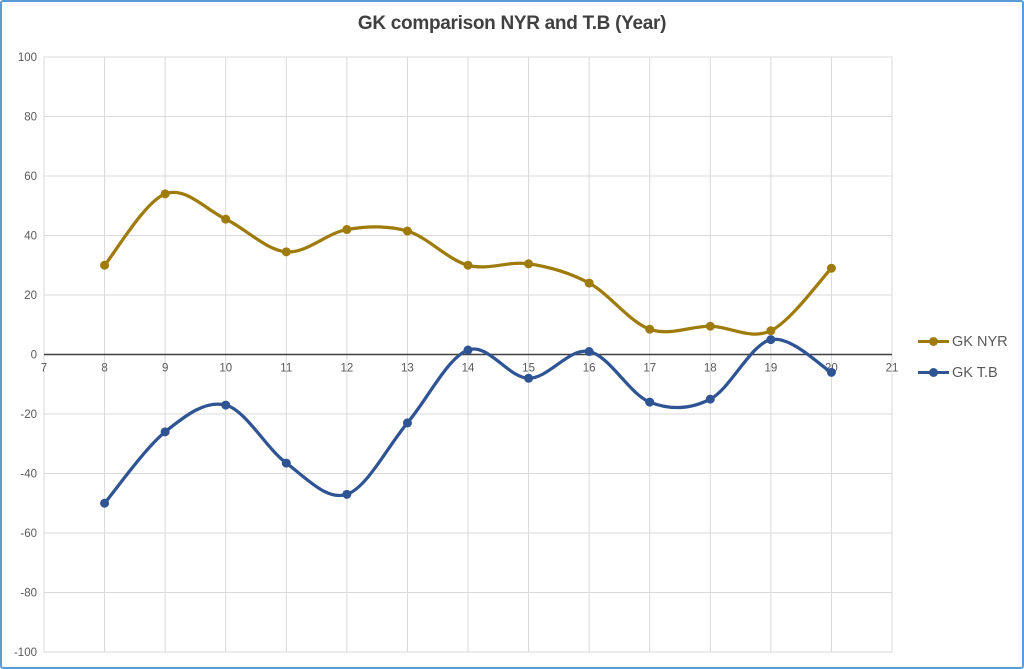  What do you see at coordinates (346, 369) in the screenshot?
I see `svg-text: 12` at bounding box center [346, 369].